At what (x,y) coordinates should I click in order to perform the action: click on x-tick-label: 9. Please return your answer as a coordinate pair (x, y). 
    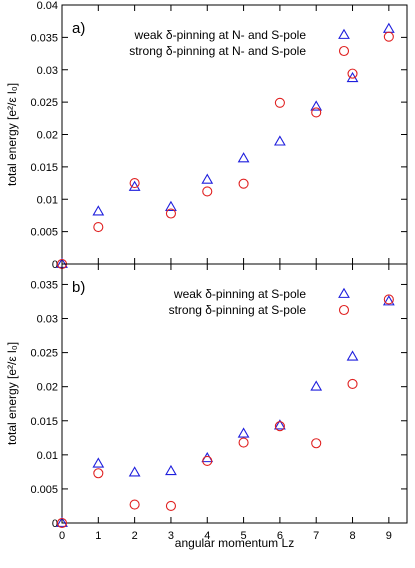
    Looking at the image, I should click on (389, 536).